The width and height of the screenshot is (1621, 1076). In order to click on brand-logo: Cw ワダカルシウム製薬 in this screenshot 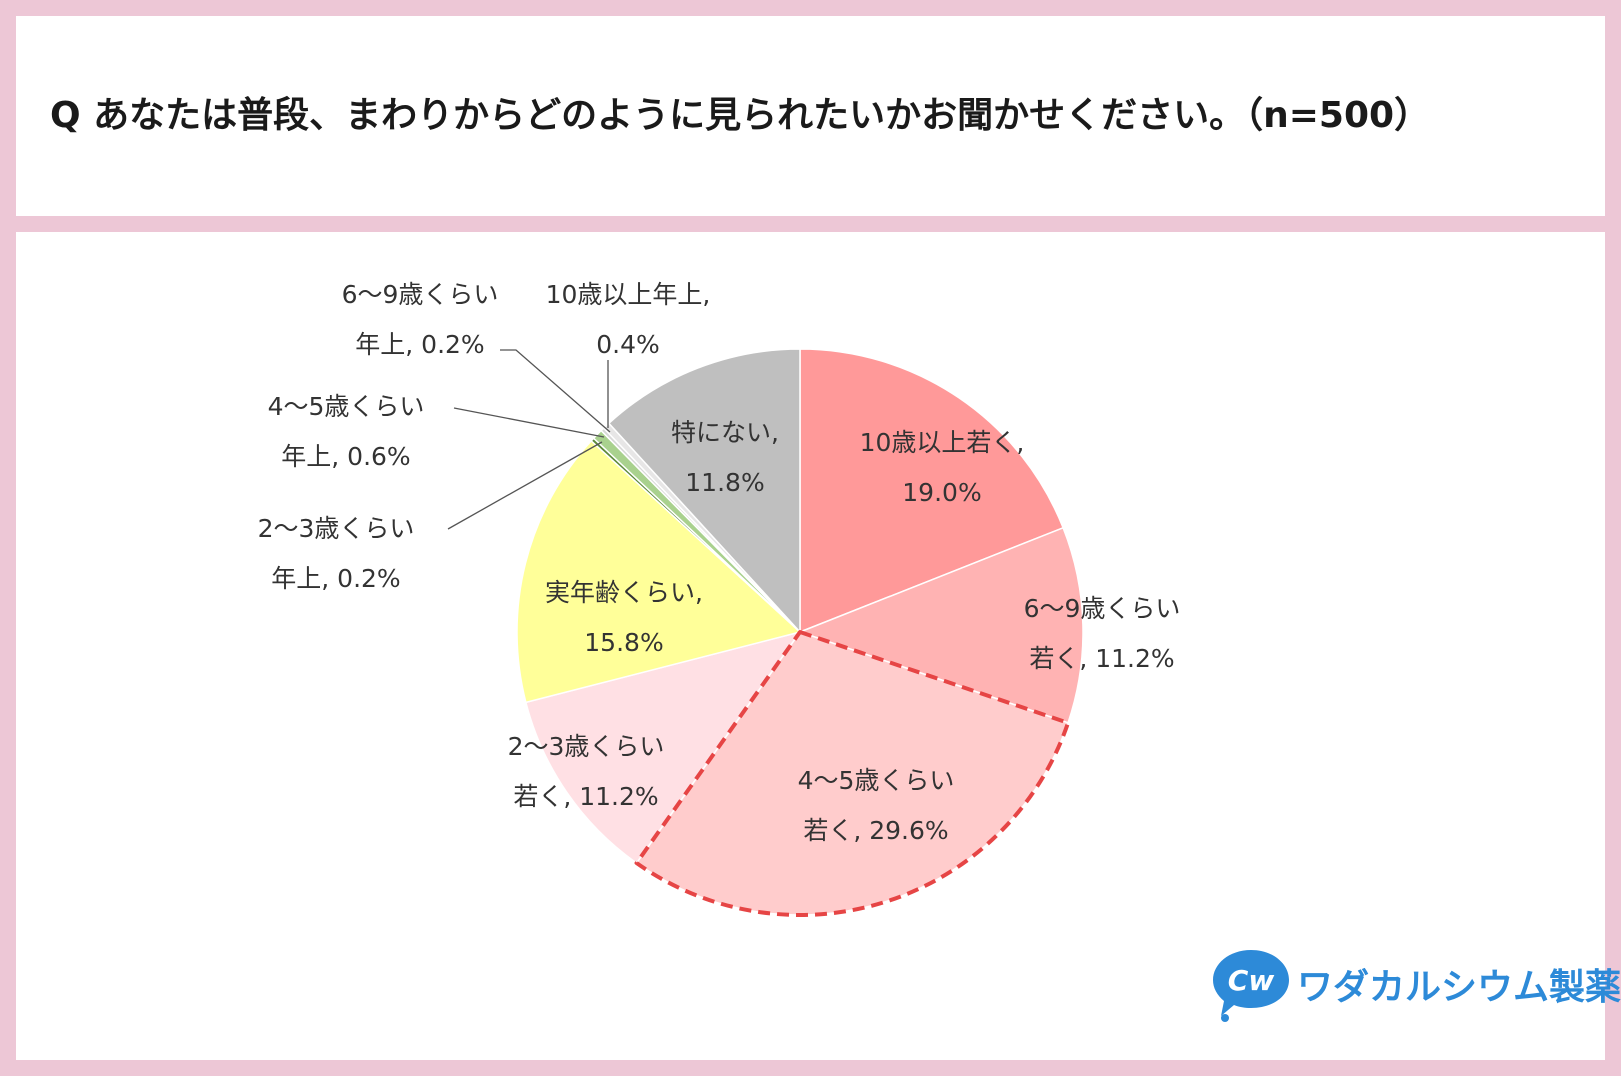, I will do `click(1416, 984)`.